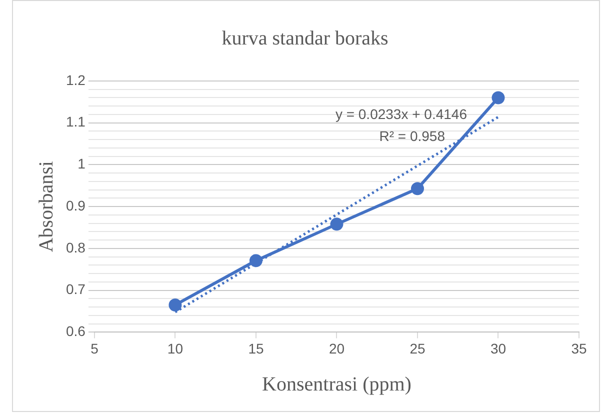 This screenshot has height=414, width=603. I want to click on y-tick-label: 0.7, so click(76, 289).